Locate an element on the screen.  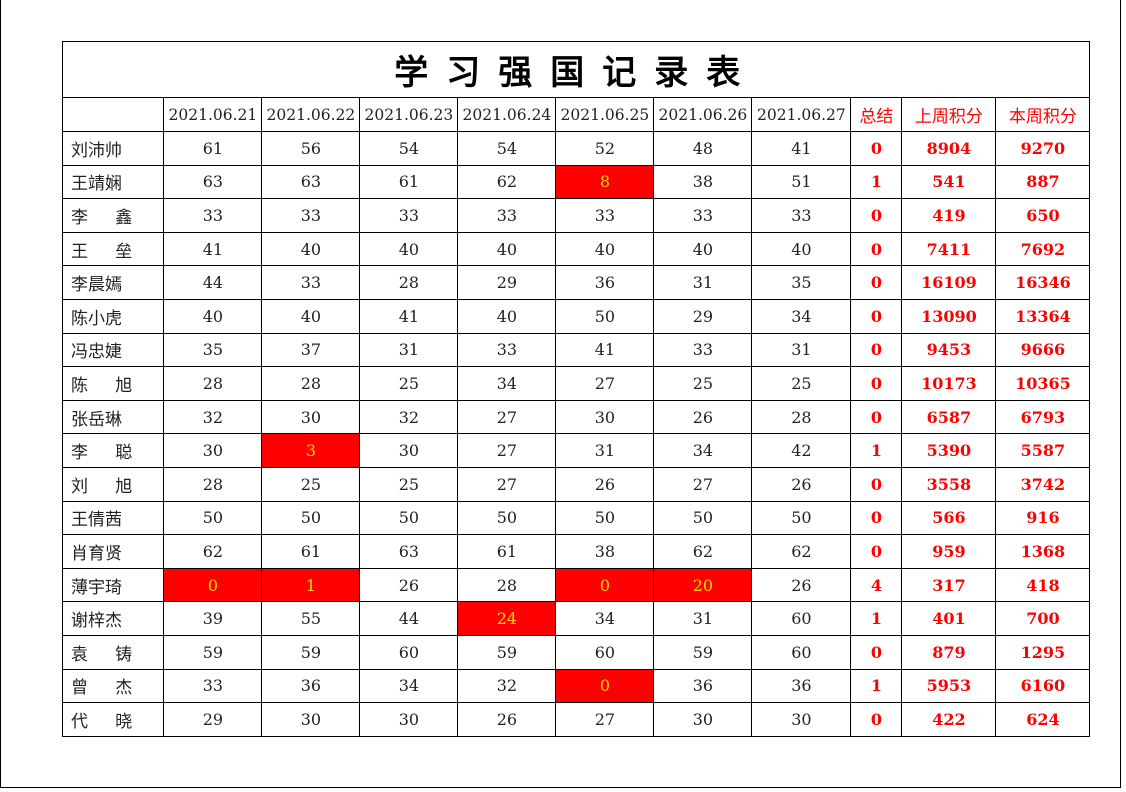
name-cell: 王靖娴 is located at coordinates (113, 182).